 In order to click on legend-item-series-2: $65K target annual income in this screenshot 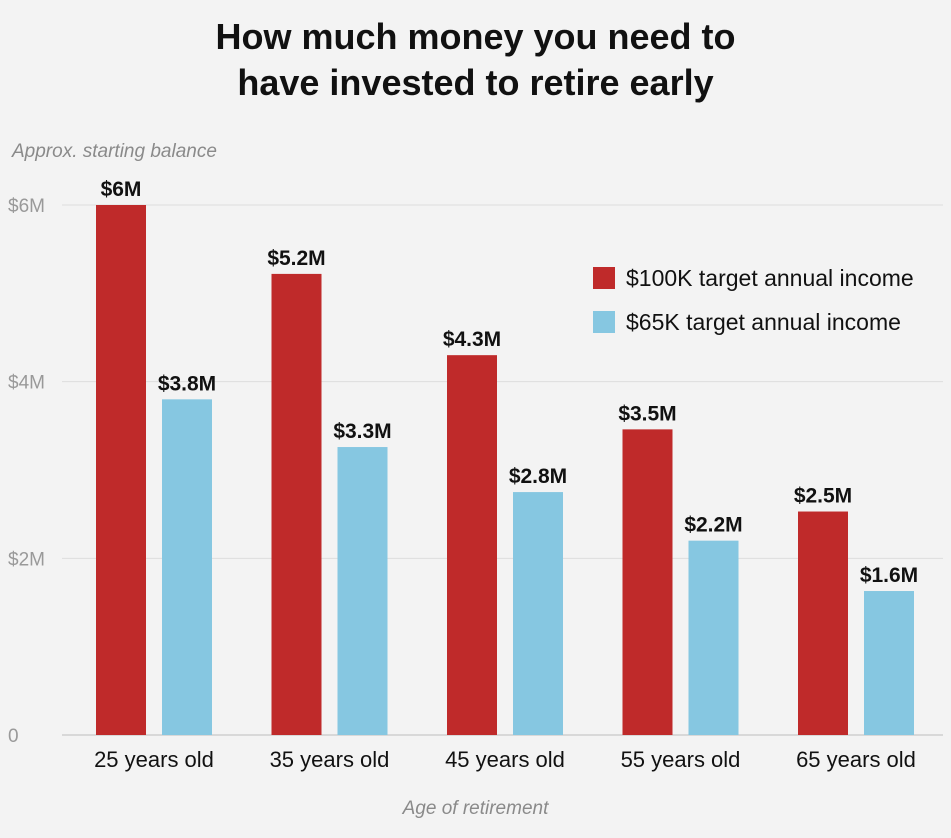, I will do `click(753, 322)`.